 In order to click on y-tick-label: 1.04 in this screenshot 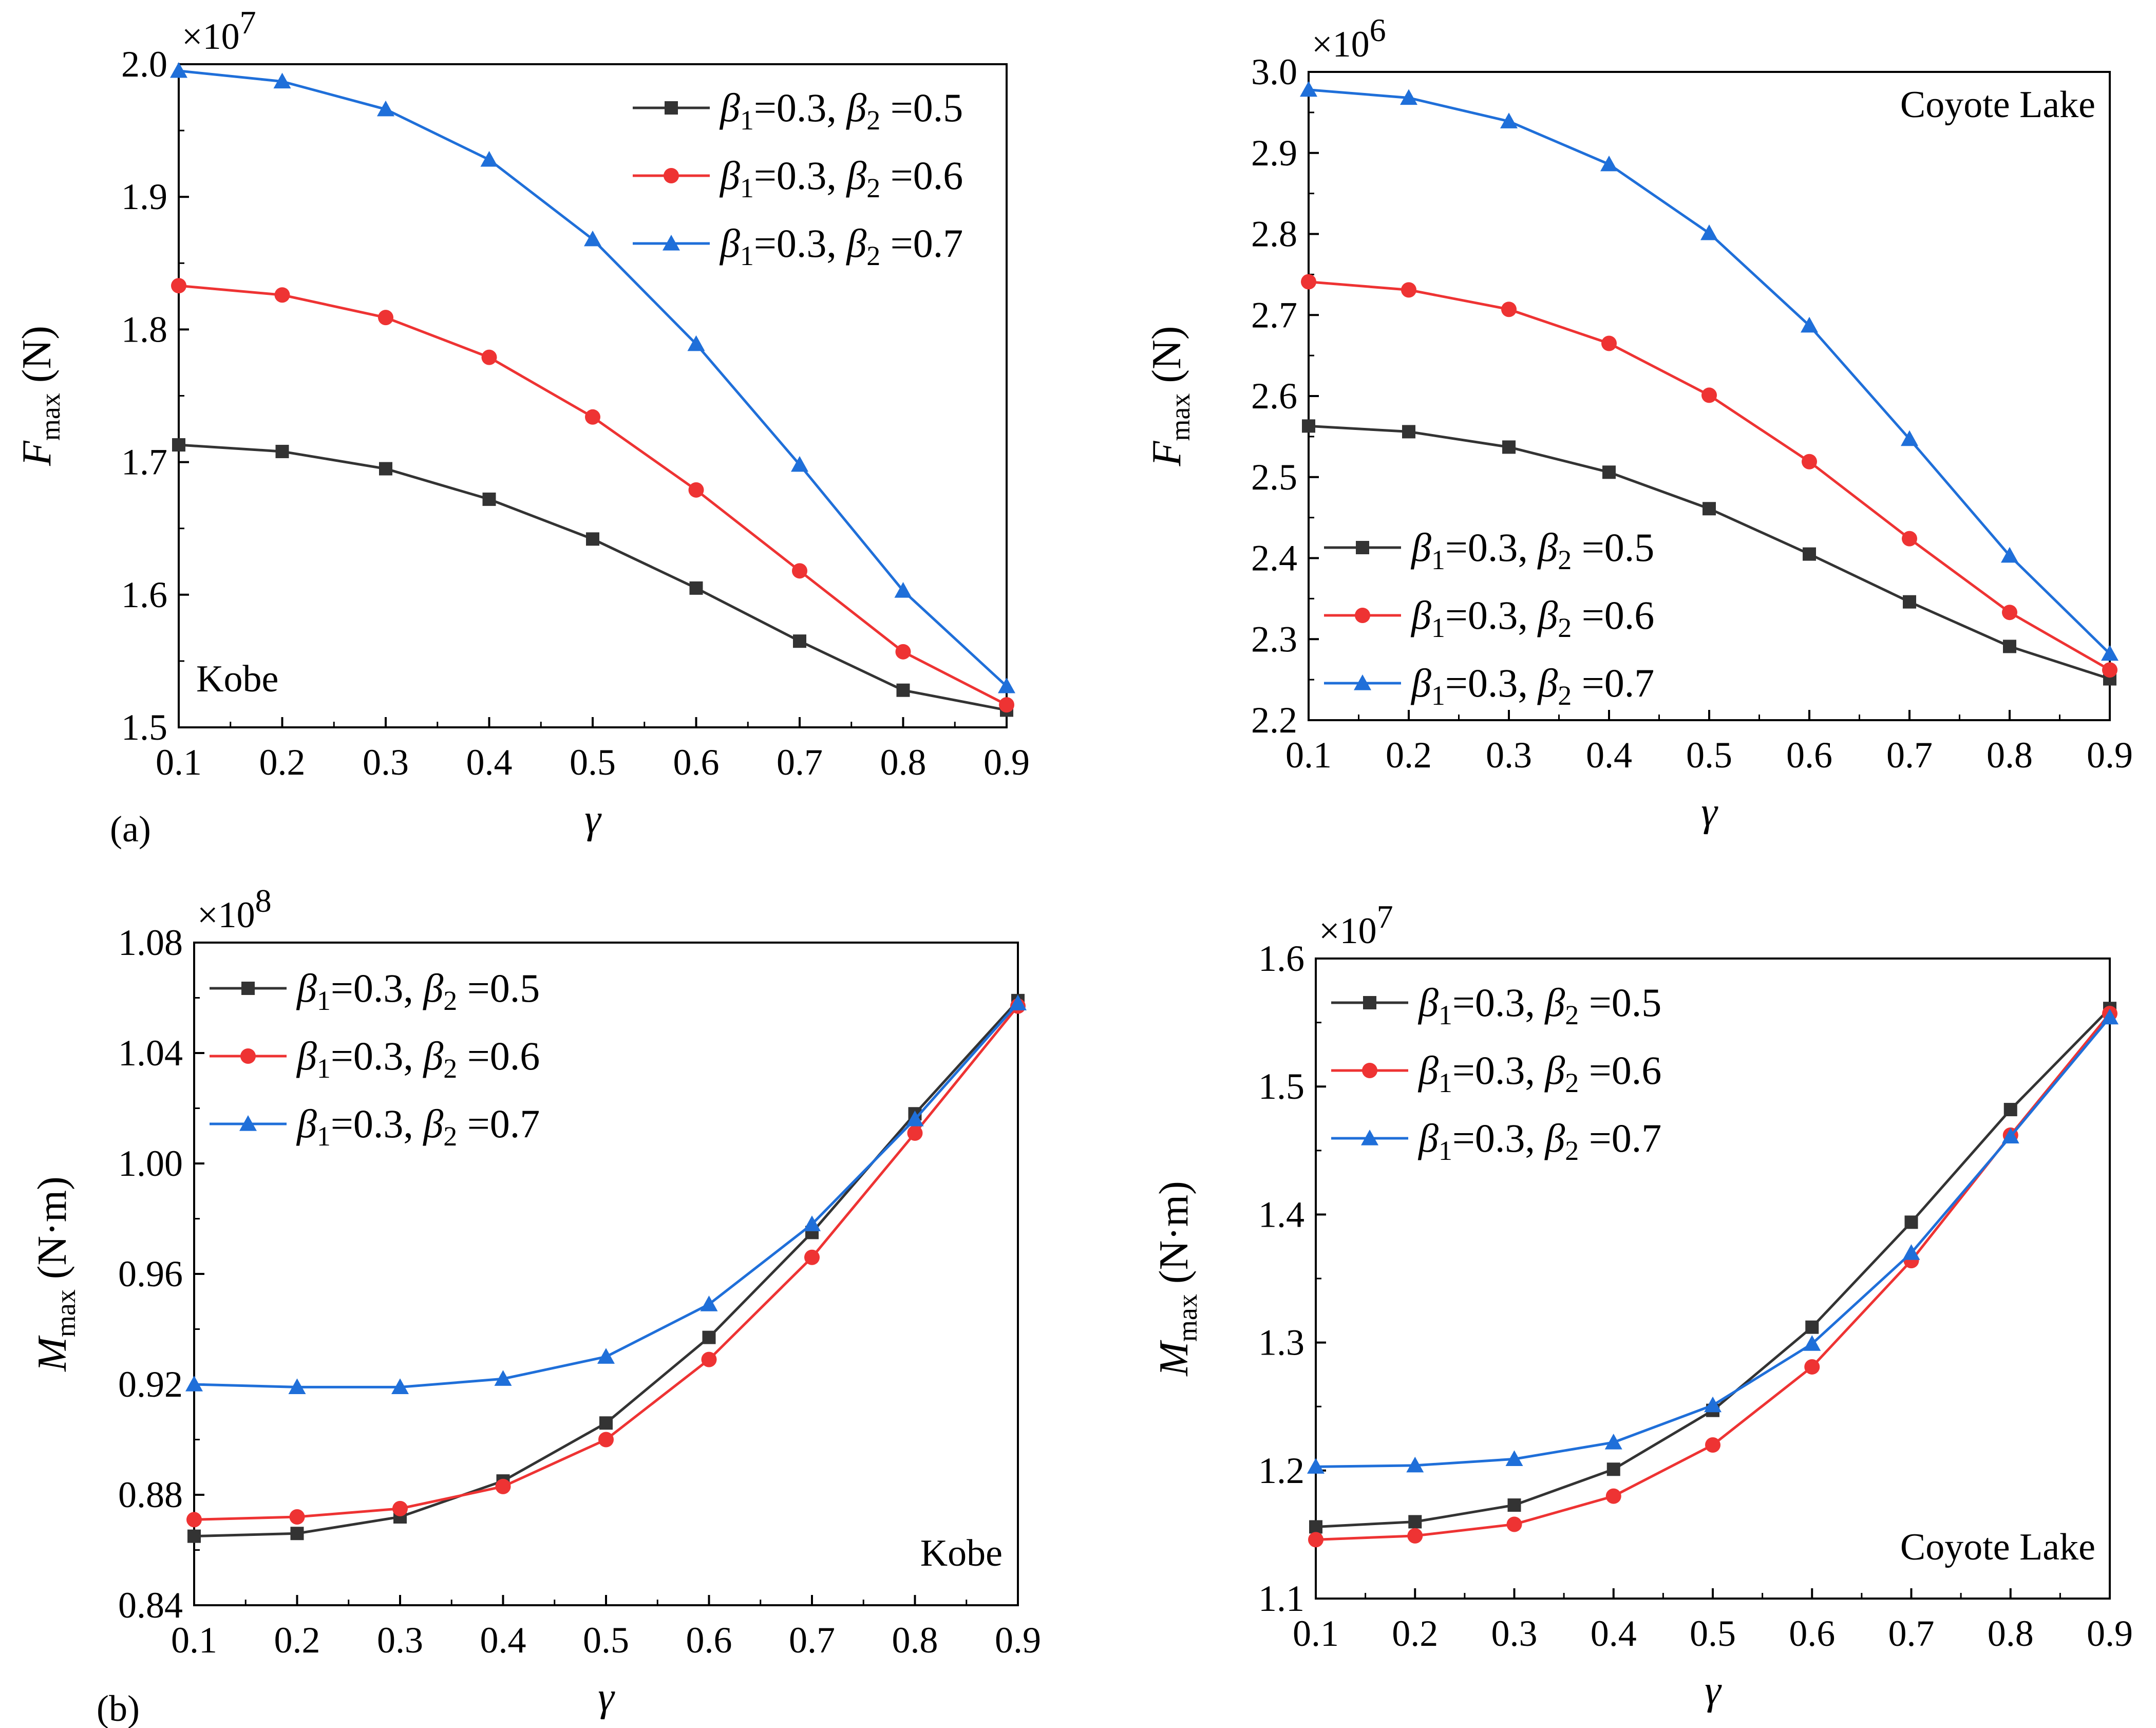, I will do `click(150, 1053)`.